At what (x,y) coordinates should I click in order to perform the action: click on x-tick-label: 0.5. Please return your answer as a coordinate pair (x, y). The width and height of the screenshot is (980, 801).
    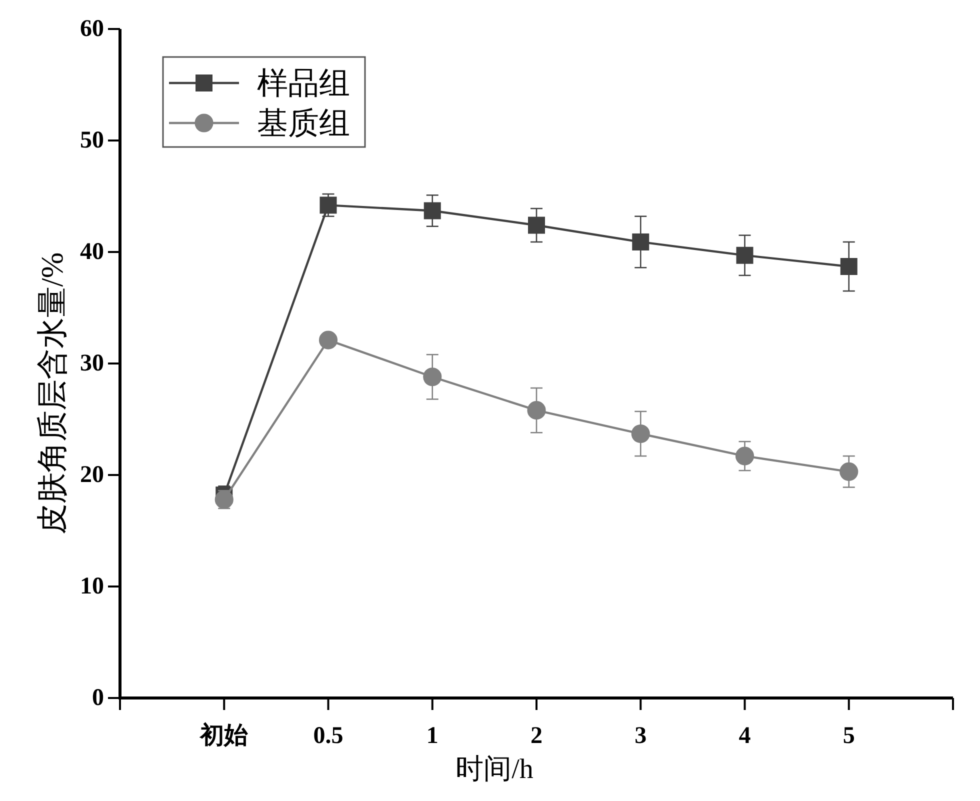
    Looking at the image, I should click on (328, 736).